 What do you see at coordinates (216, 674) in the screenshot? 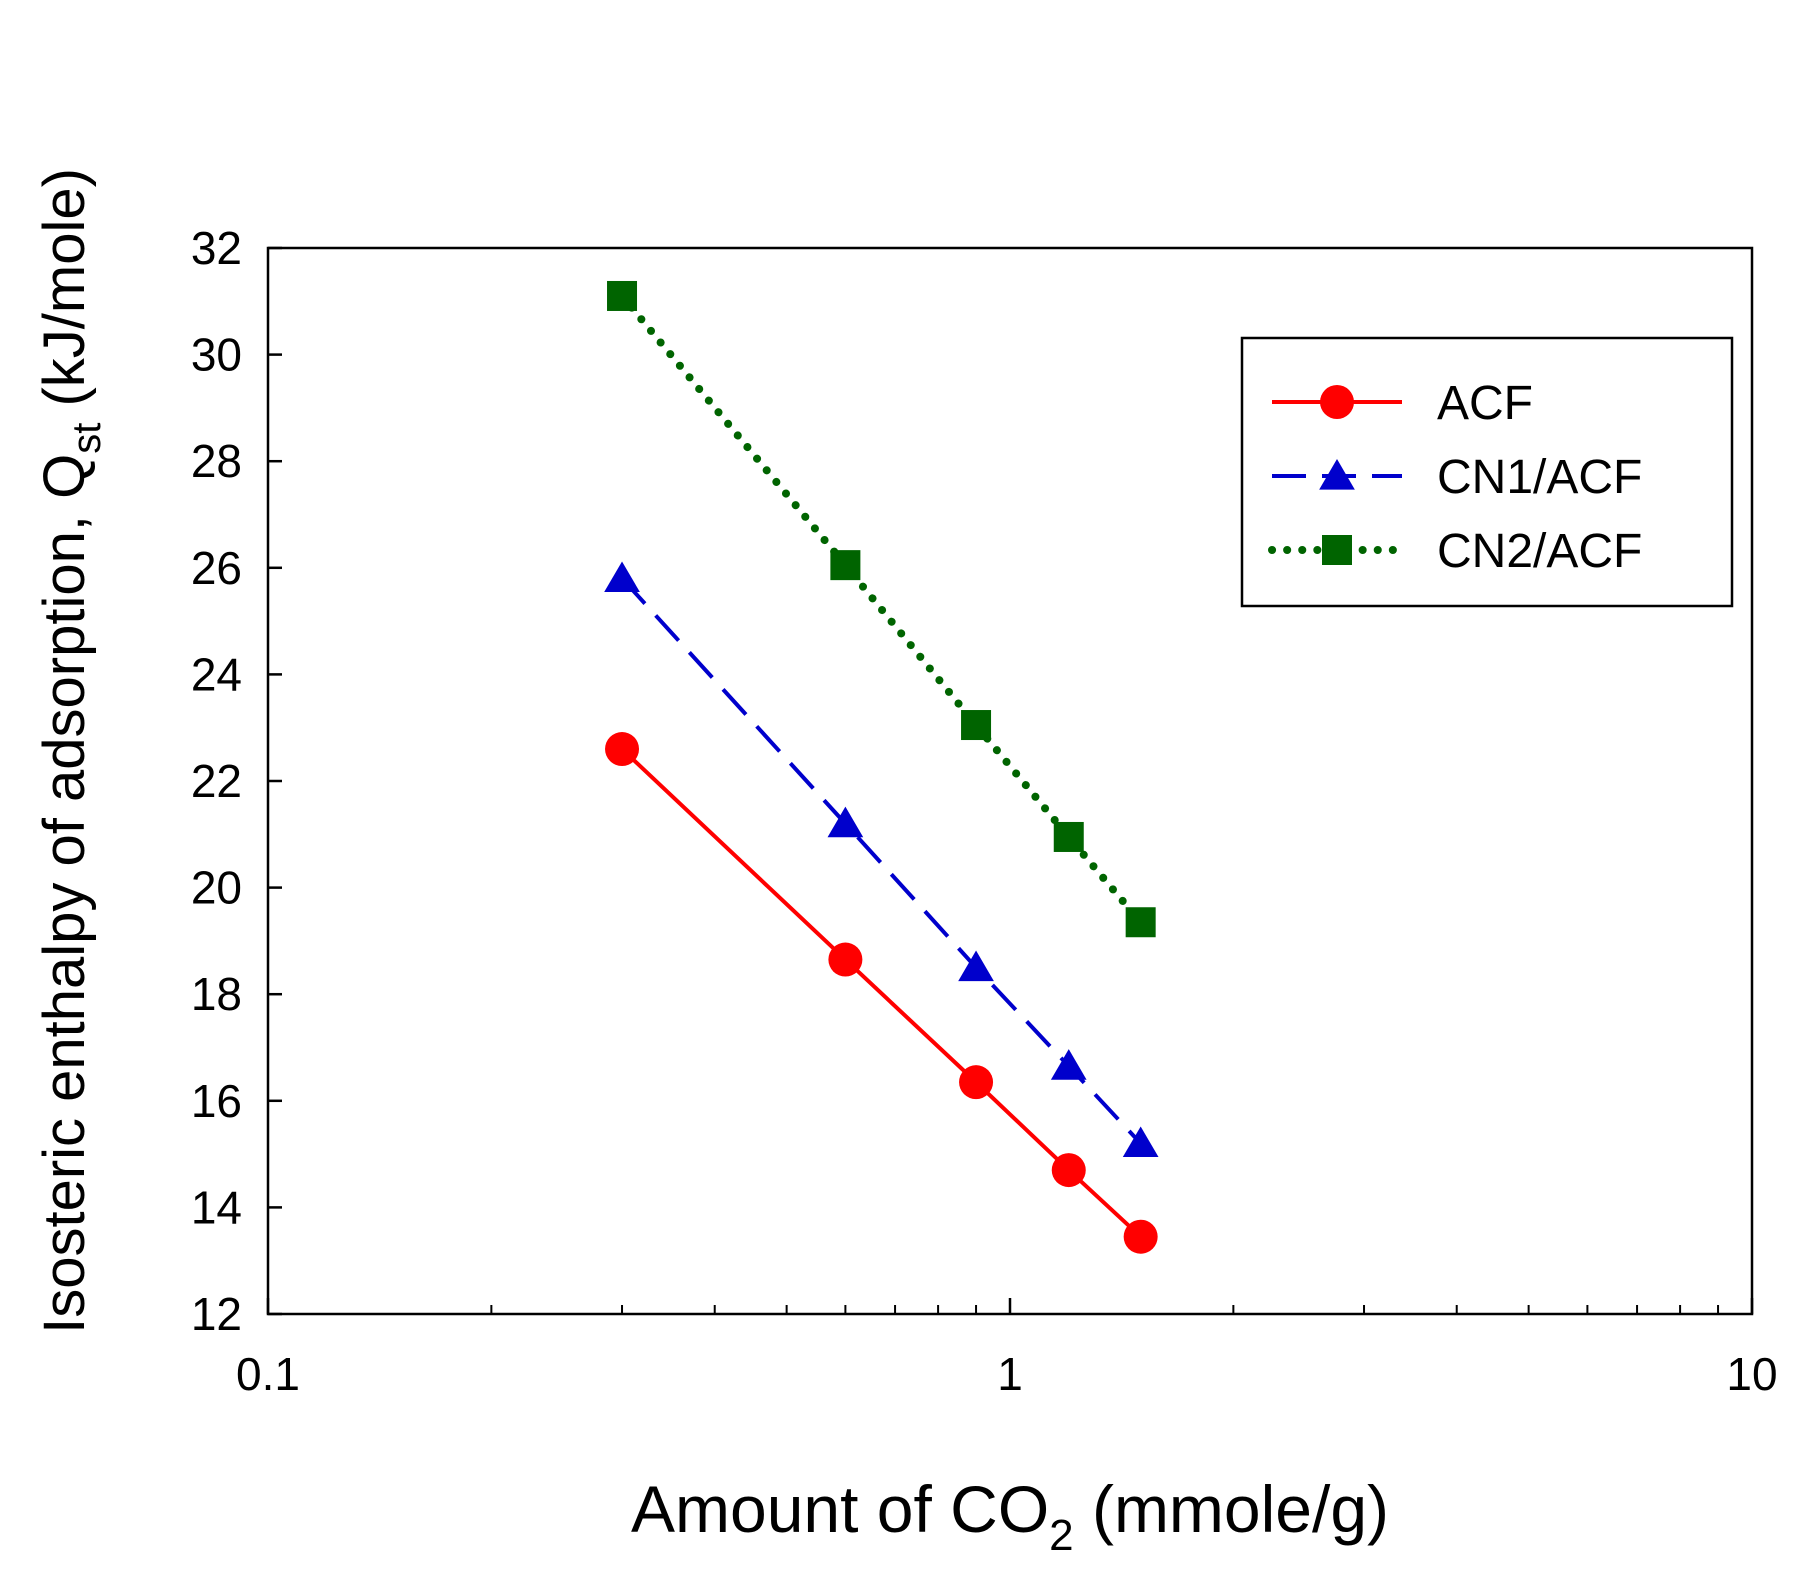
I see `y-tick-label: 24` at bounding box center [216, 674].